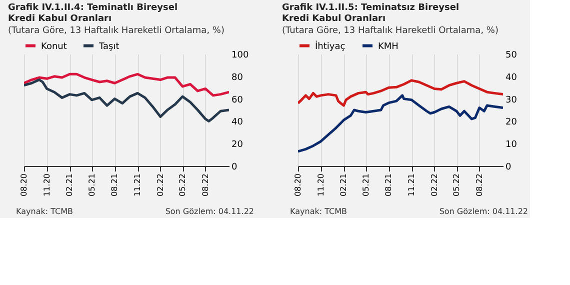  Describe the element at coordinates (240, 55) in the screenshot. I see `y-tick-label: 100` at that location.